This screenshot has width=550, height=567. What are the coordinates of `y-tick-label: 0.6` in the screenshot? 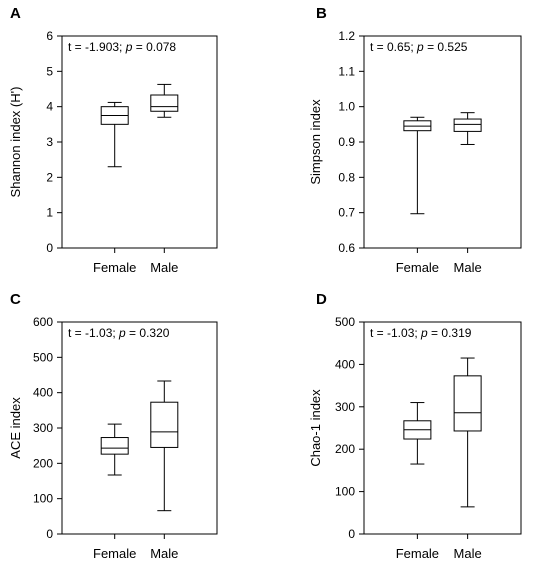 It's located at (346, 248).